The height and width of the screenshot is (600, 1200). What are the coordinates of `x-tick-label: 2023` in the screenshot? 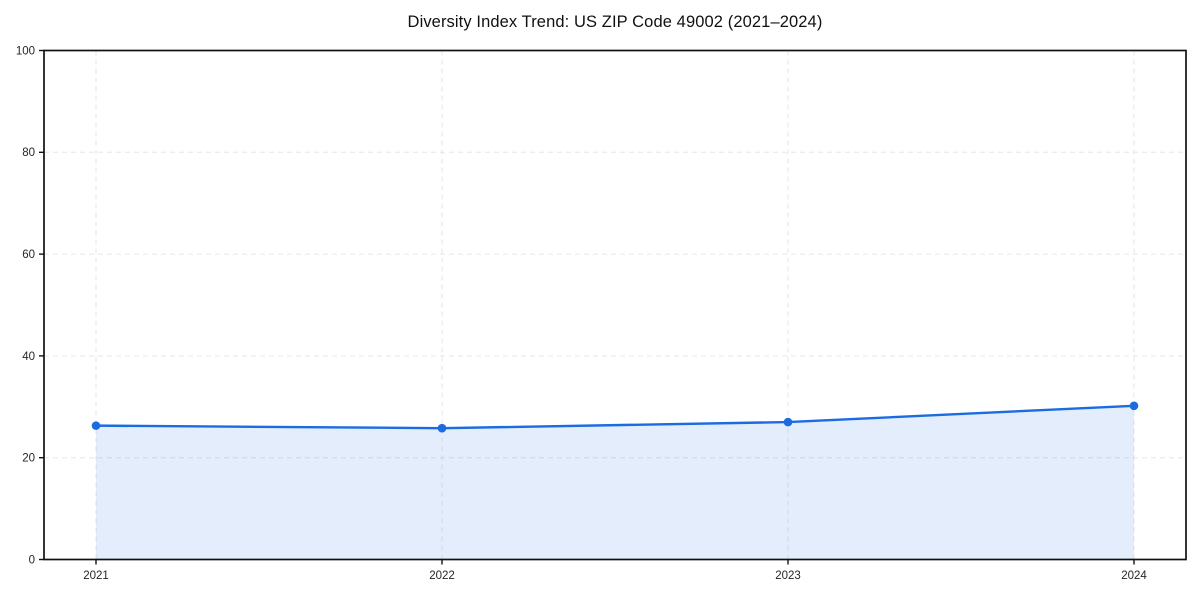 It's located at (788, 576).